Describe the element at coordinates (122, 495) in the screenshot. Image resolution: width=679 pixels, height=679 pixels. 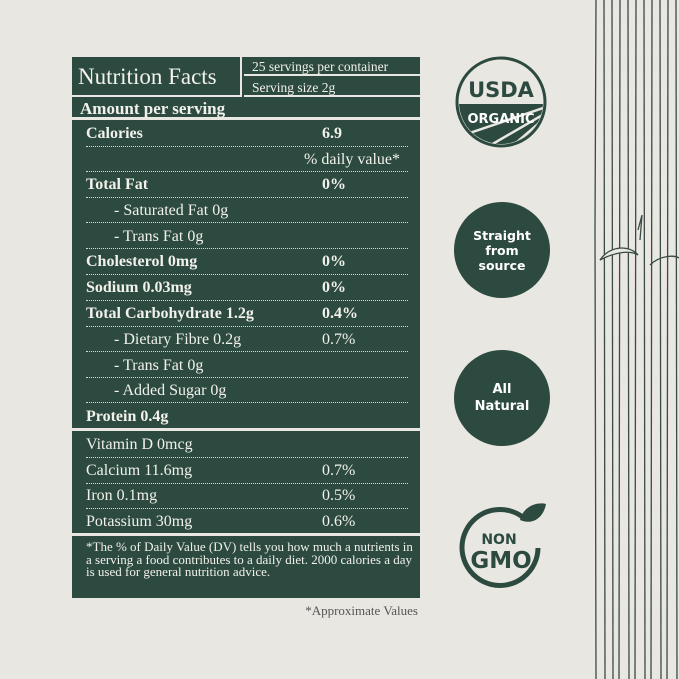
I see `nutrient-label: Iron 0.1mg` at that location.